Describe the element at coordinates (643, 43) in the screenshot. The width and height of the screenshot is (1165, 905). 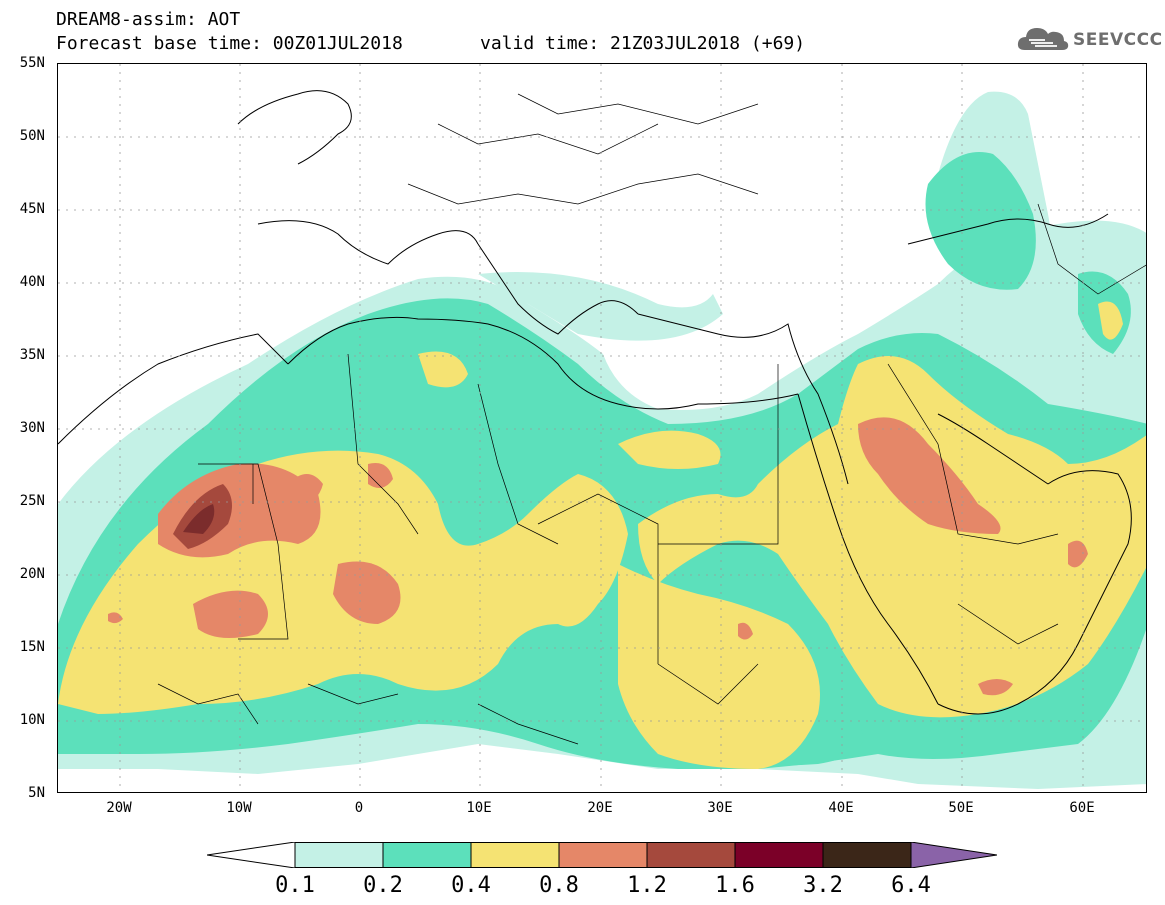
I see `title-valid-time: valid time: 21Z03JUL2018 (+69)` at that location.